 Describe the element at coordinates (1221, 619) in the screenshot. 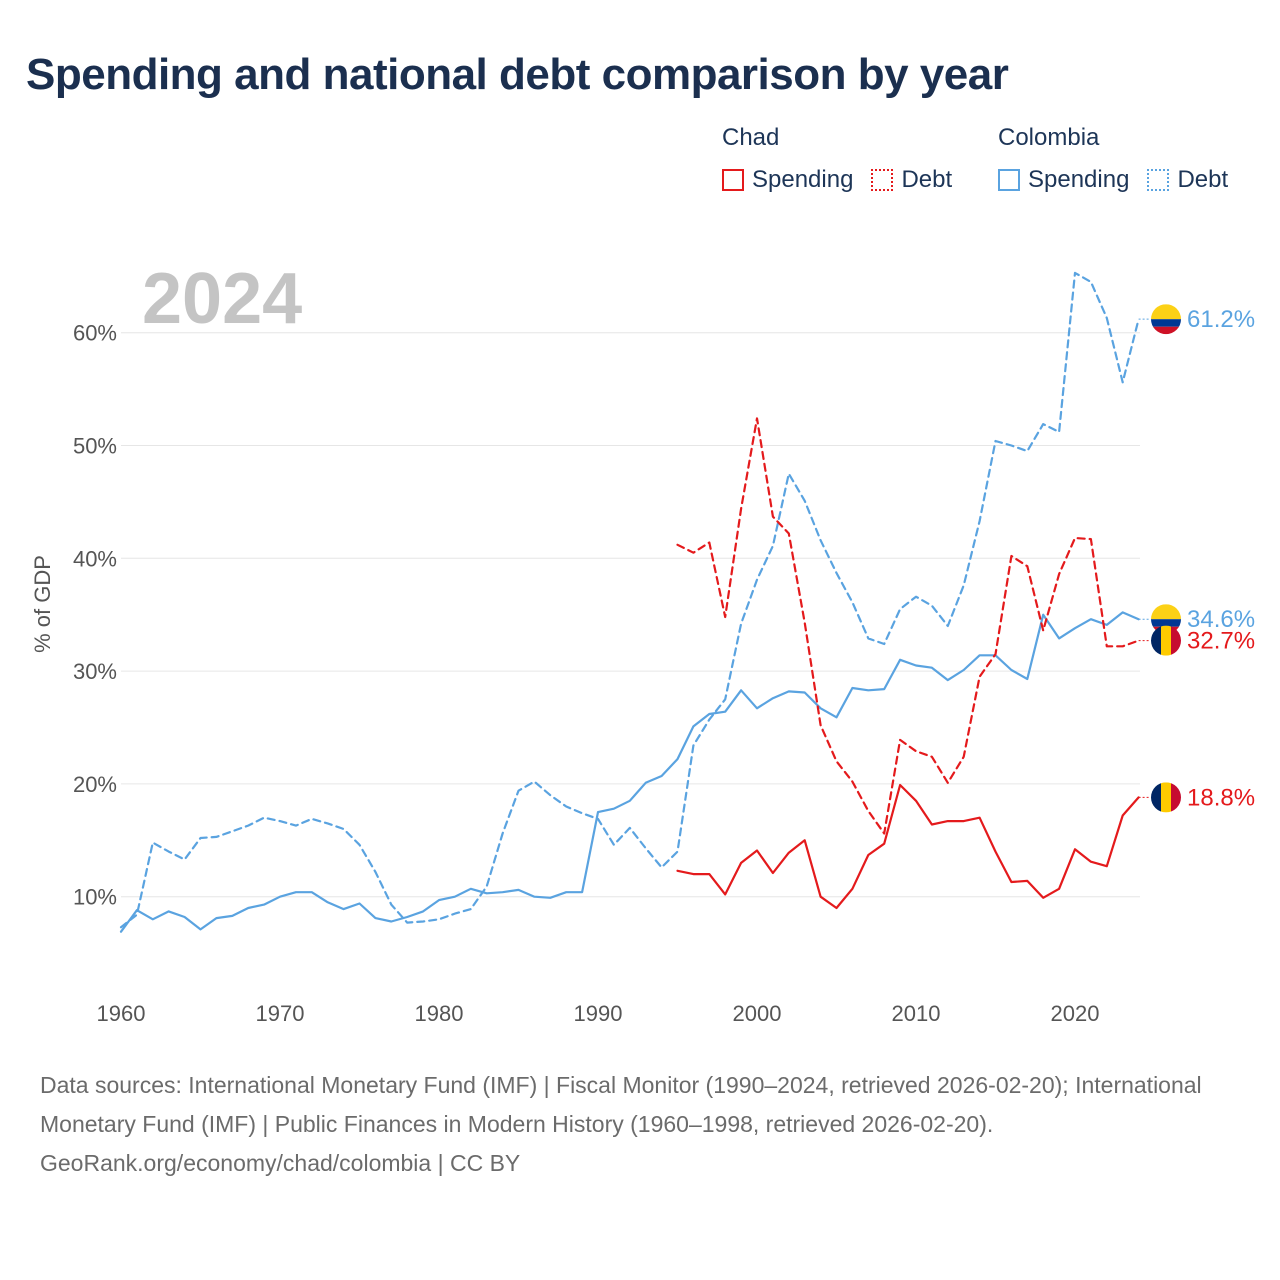

I see `end-value-label: 34.6%` at that location.